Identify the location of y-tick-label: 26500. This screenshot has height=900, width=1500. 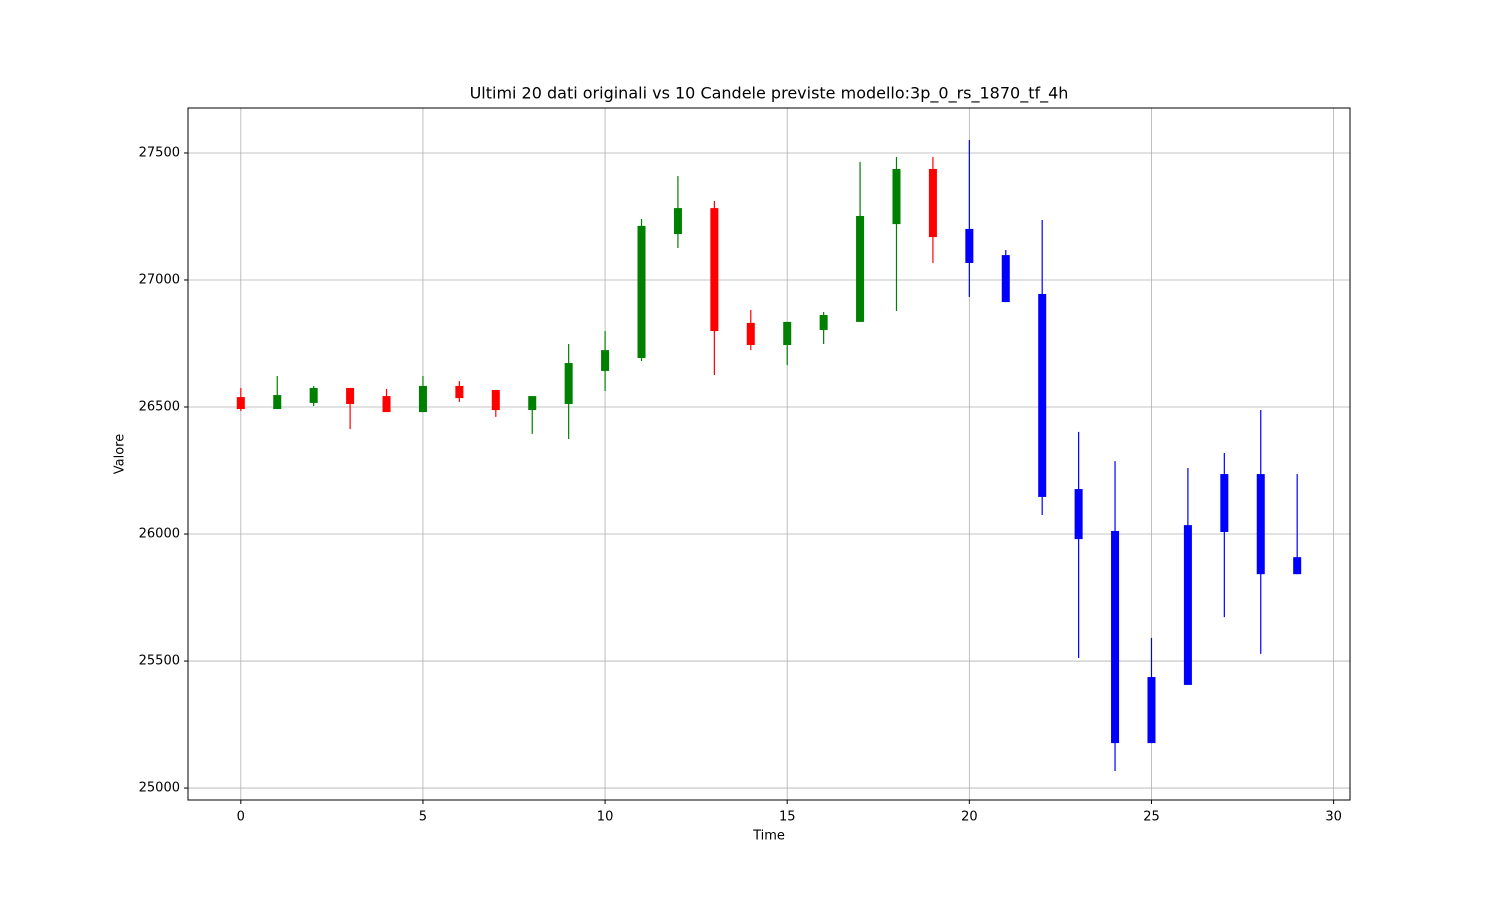
(159, 407).